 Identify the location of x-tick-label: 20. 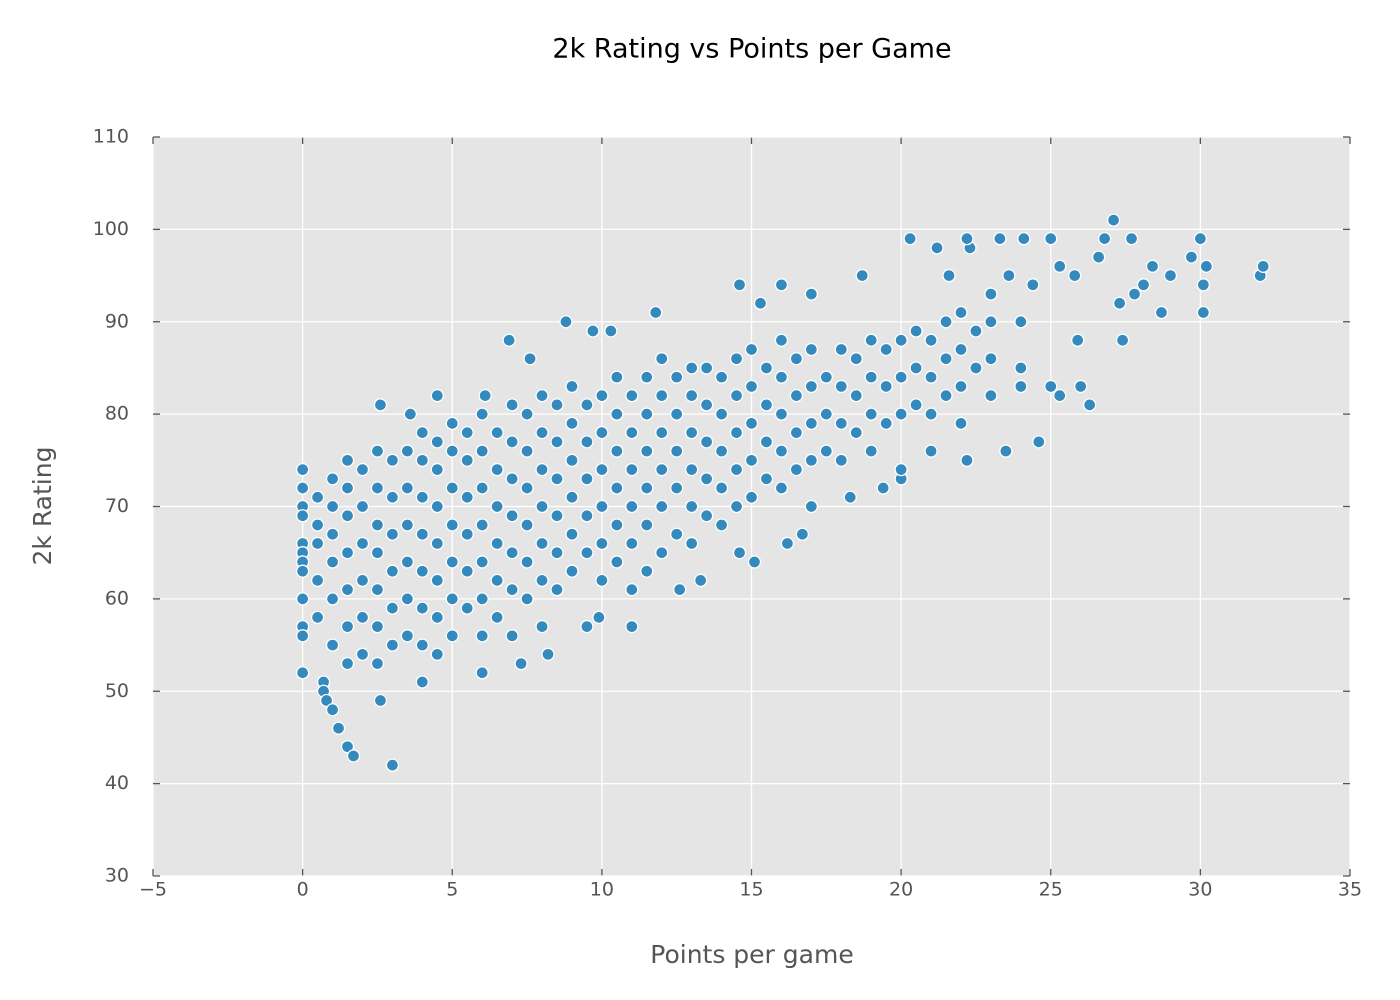
(901, 890).